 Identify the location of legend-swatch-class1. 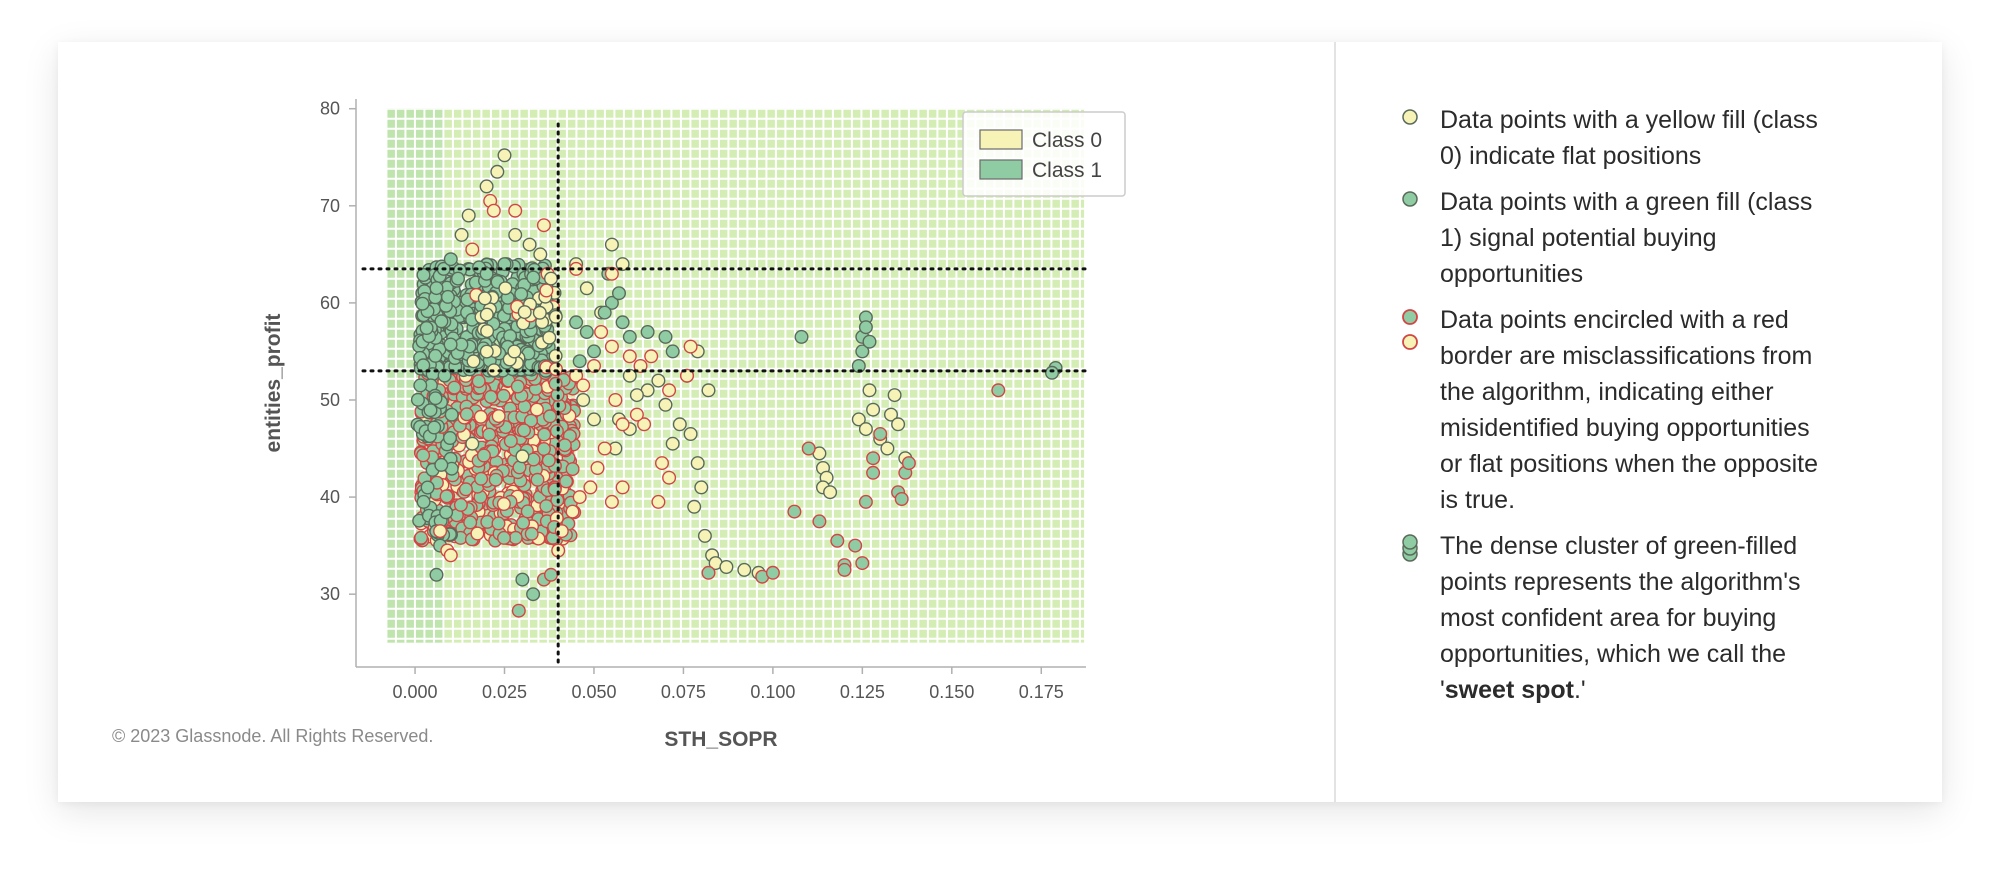
(1001, 169).